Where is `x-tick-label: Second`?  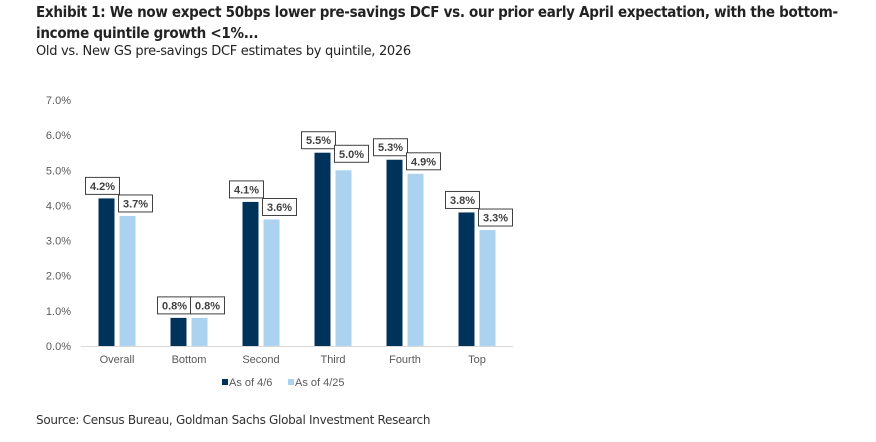 x-tick-label: Second is located at coordinates (260, 360).